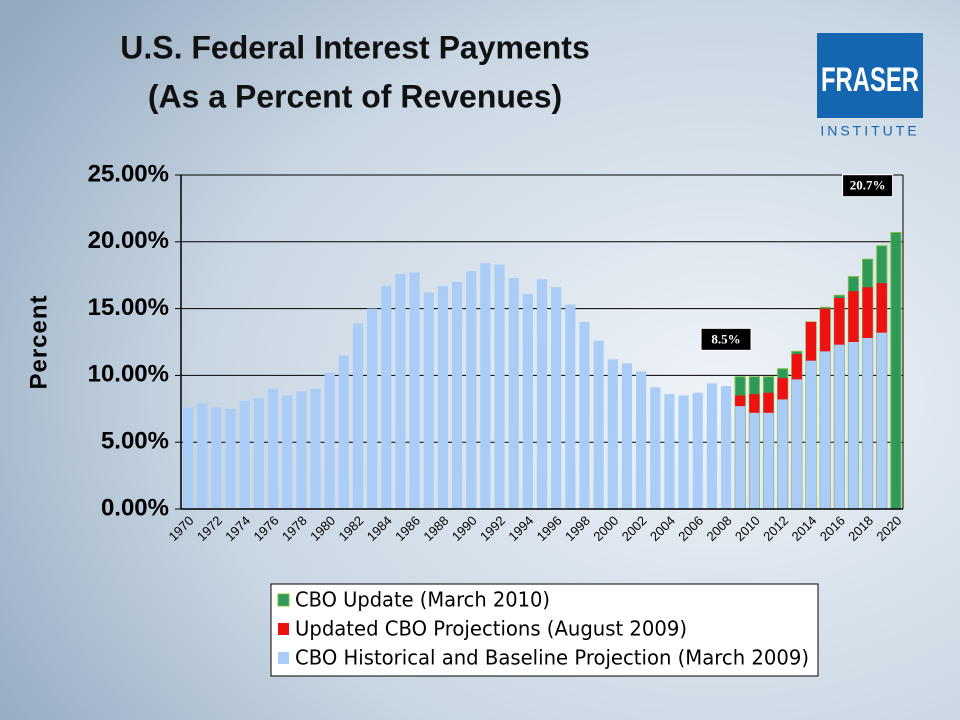  What do you see at coordinates (869, 131) in the screenshot?
I see `logo-subname: INSTITUTE` at bounding box center [869, 131].